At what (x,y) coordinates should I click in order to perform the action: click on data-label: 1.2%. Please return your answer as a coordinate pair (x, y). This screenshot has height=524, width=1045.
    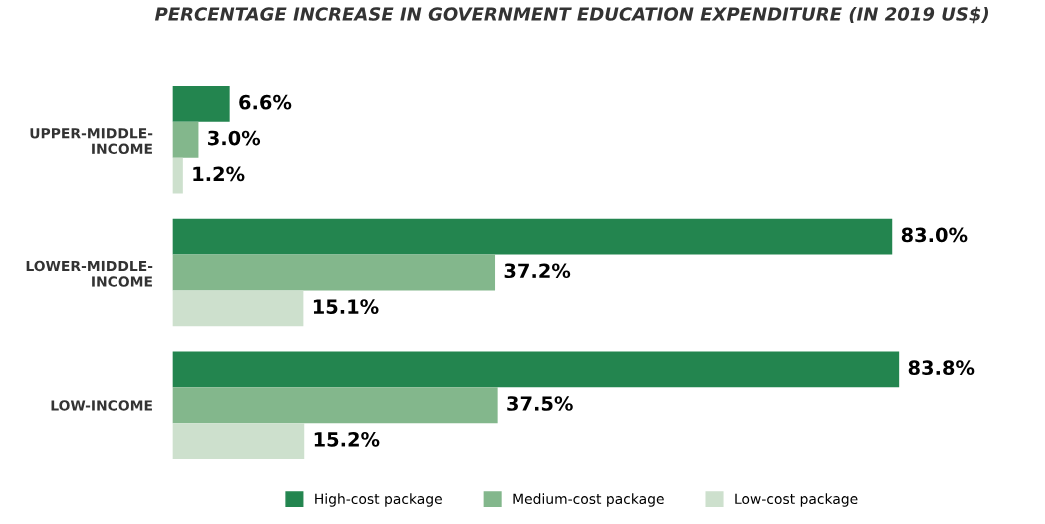
    Looking at the image, I should click on (219, 174).